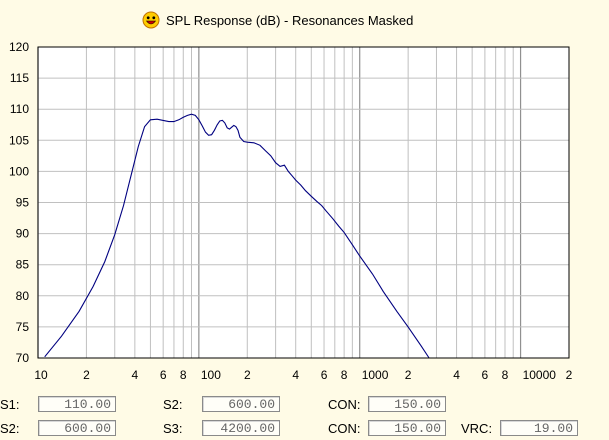  I want to click on param-label-con2: CON:, so click(344, 428).